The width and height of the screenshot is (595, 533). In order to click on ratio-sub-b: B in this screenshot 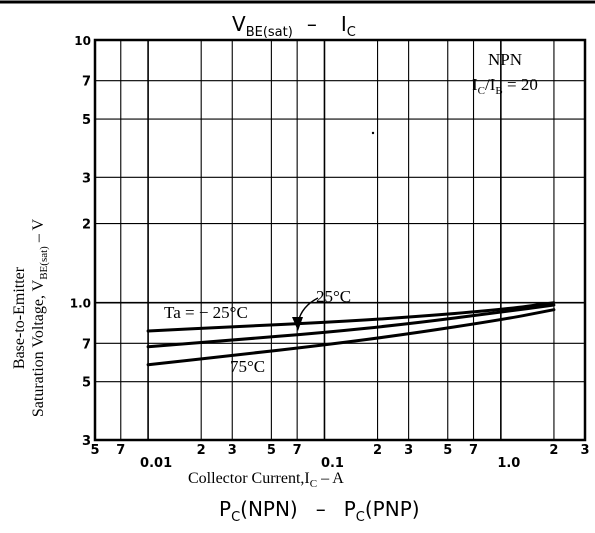, I will do `click(498, 91)`.